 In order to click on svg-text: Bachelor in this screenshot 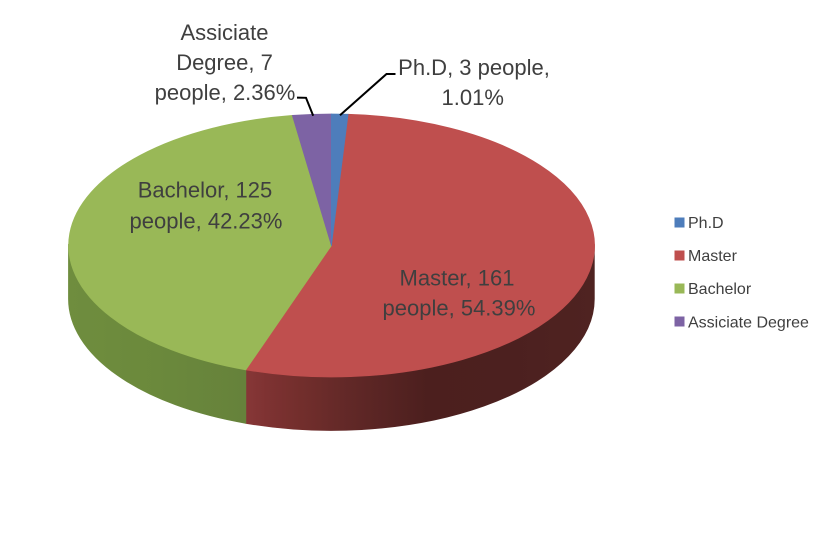, I will do `click(720, 289)`.